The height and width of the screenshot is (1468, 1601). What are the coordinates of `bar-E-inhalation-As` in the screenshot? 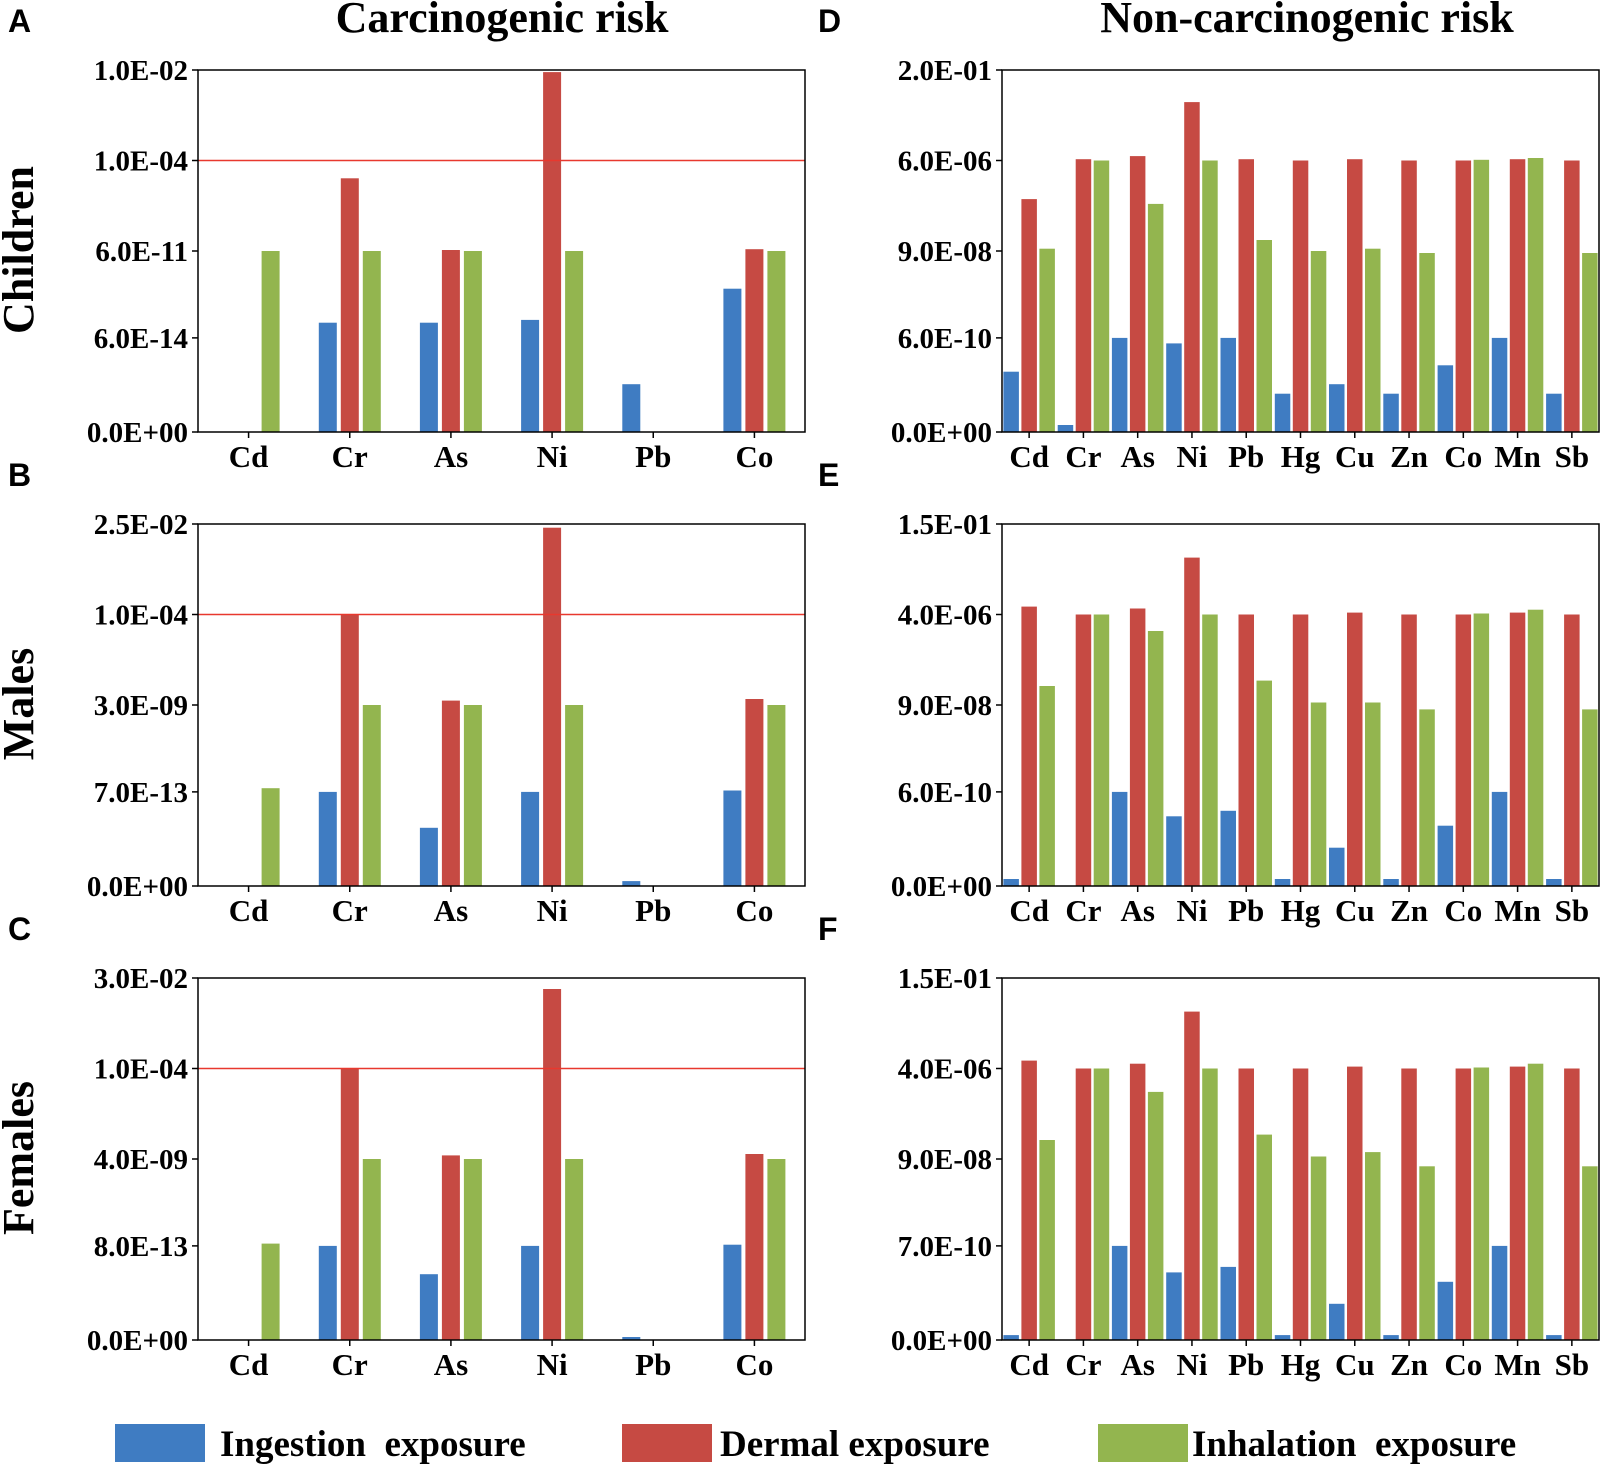 It's located at (1155, 758).